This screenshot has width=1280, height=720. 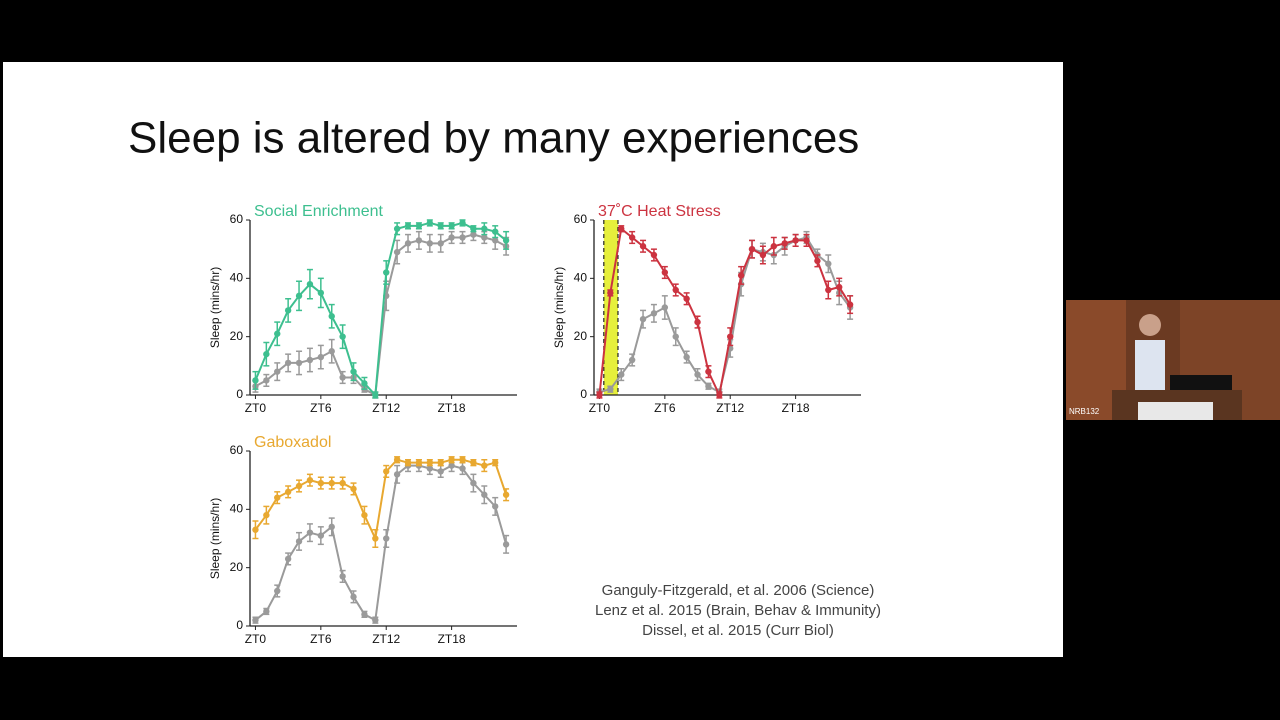 What do you see at coordinates (610, 307) in the screenshot?
I see `shade-band` at bounding box center [610, 307].